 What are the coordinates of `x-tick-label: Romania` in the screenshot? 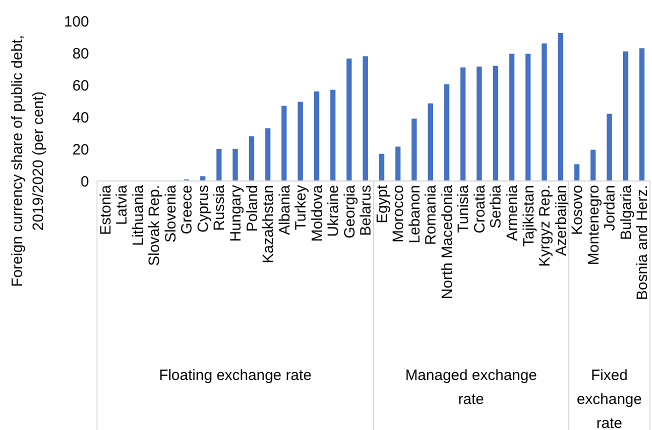 It's located at (431, 215).